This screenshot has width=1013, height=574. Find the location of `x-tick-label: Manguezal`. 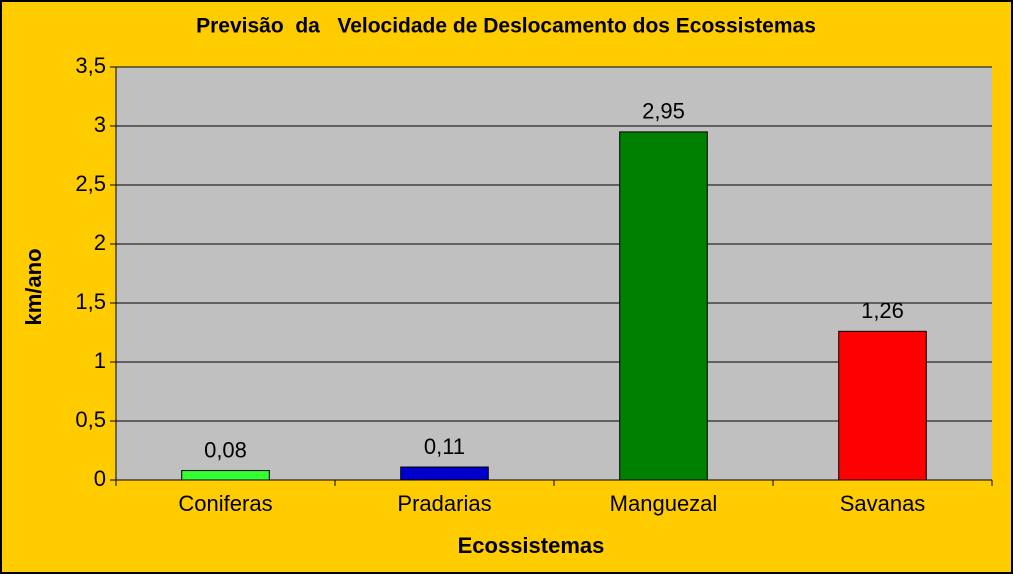

x-tick-label: Manguezal is located at coordinates (664, 503).